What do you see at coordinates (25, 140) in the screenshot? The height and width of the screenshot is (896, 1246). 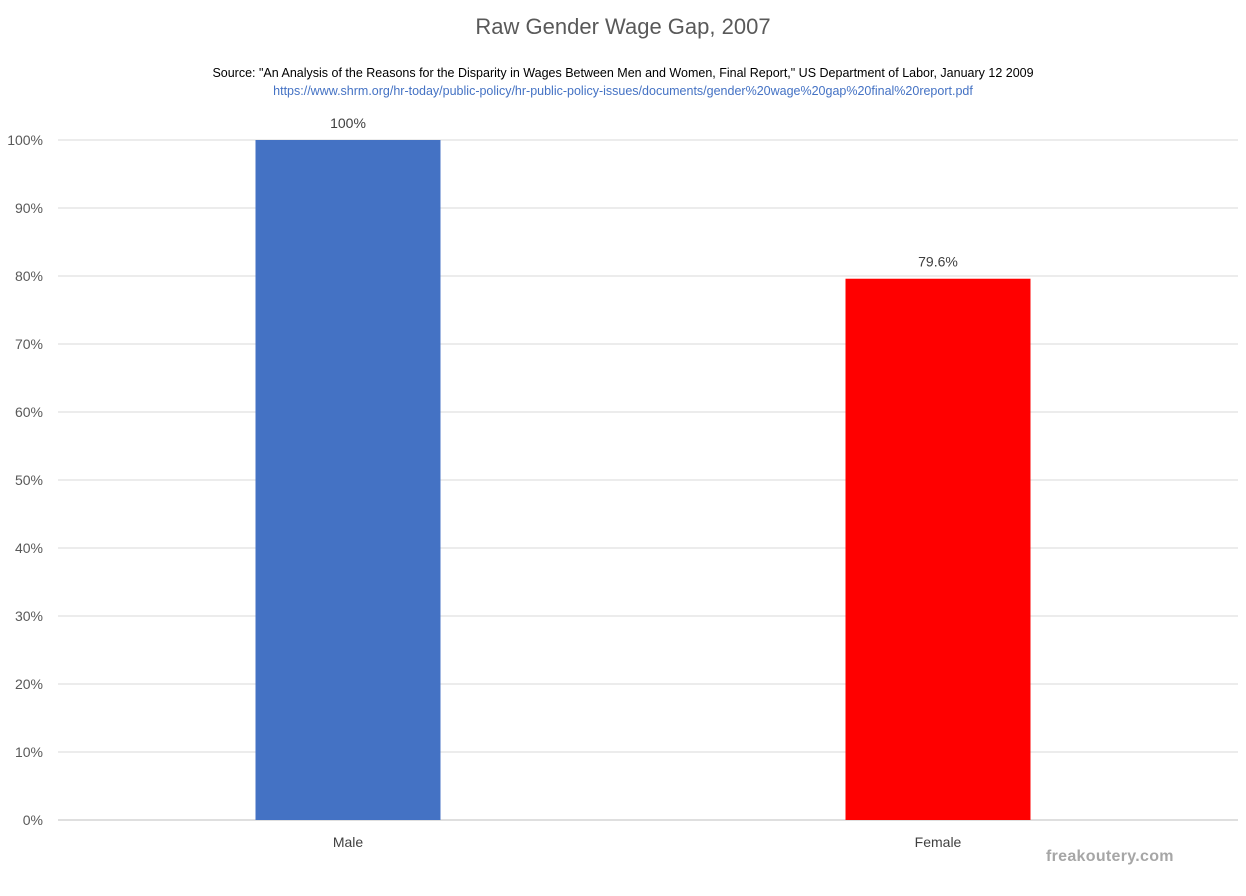 I see `y-tick-label: 100%` at bounding box center [25, 140].